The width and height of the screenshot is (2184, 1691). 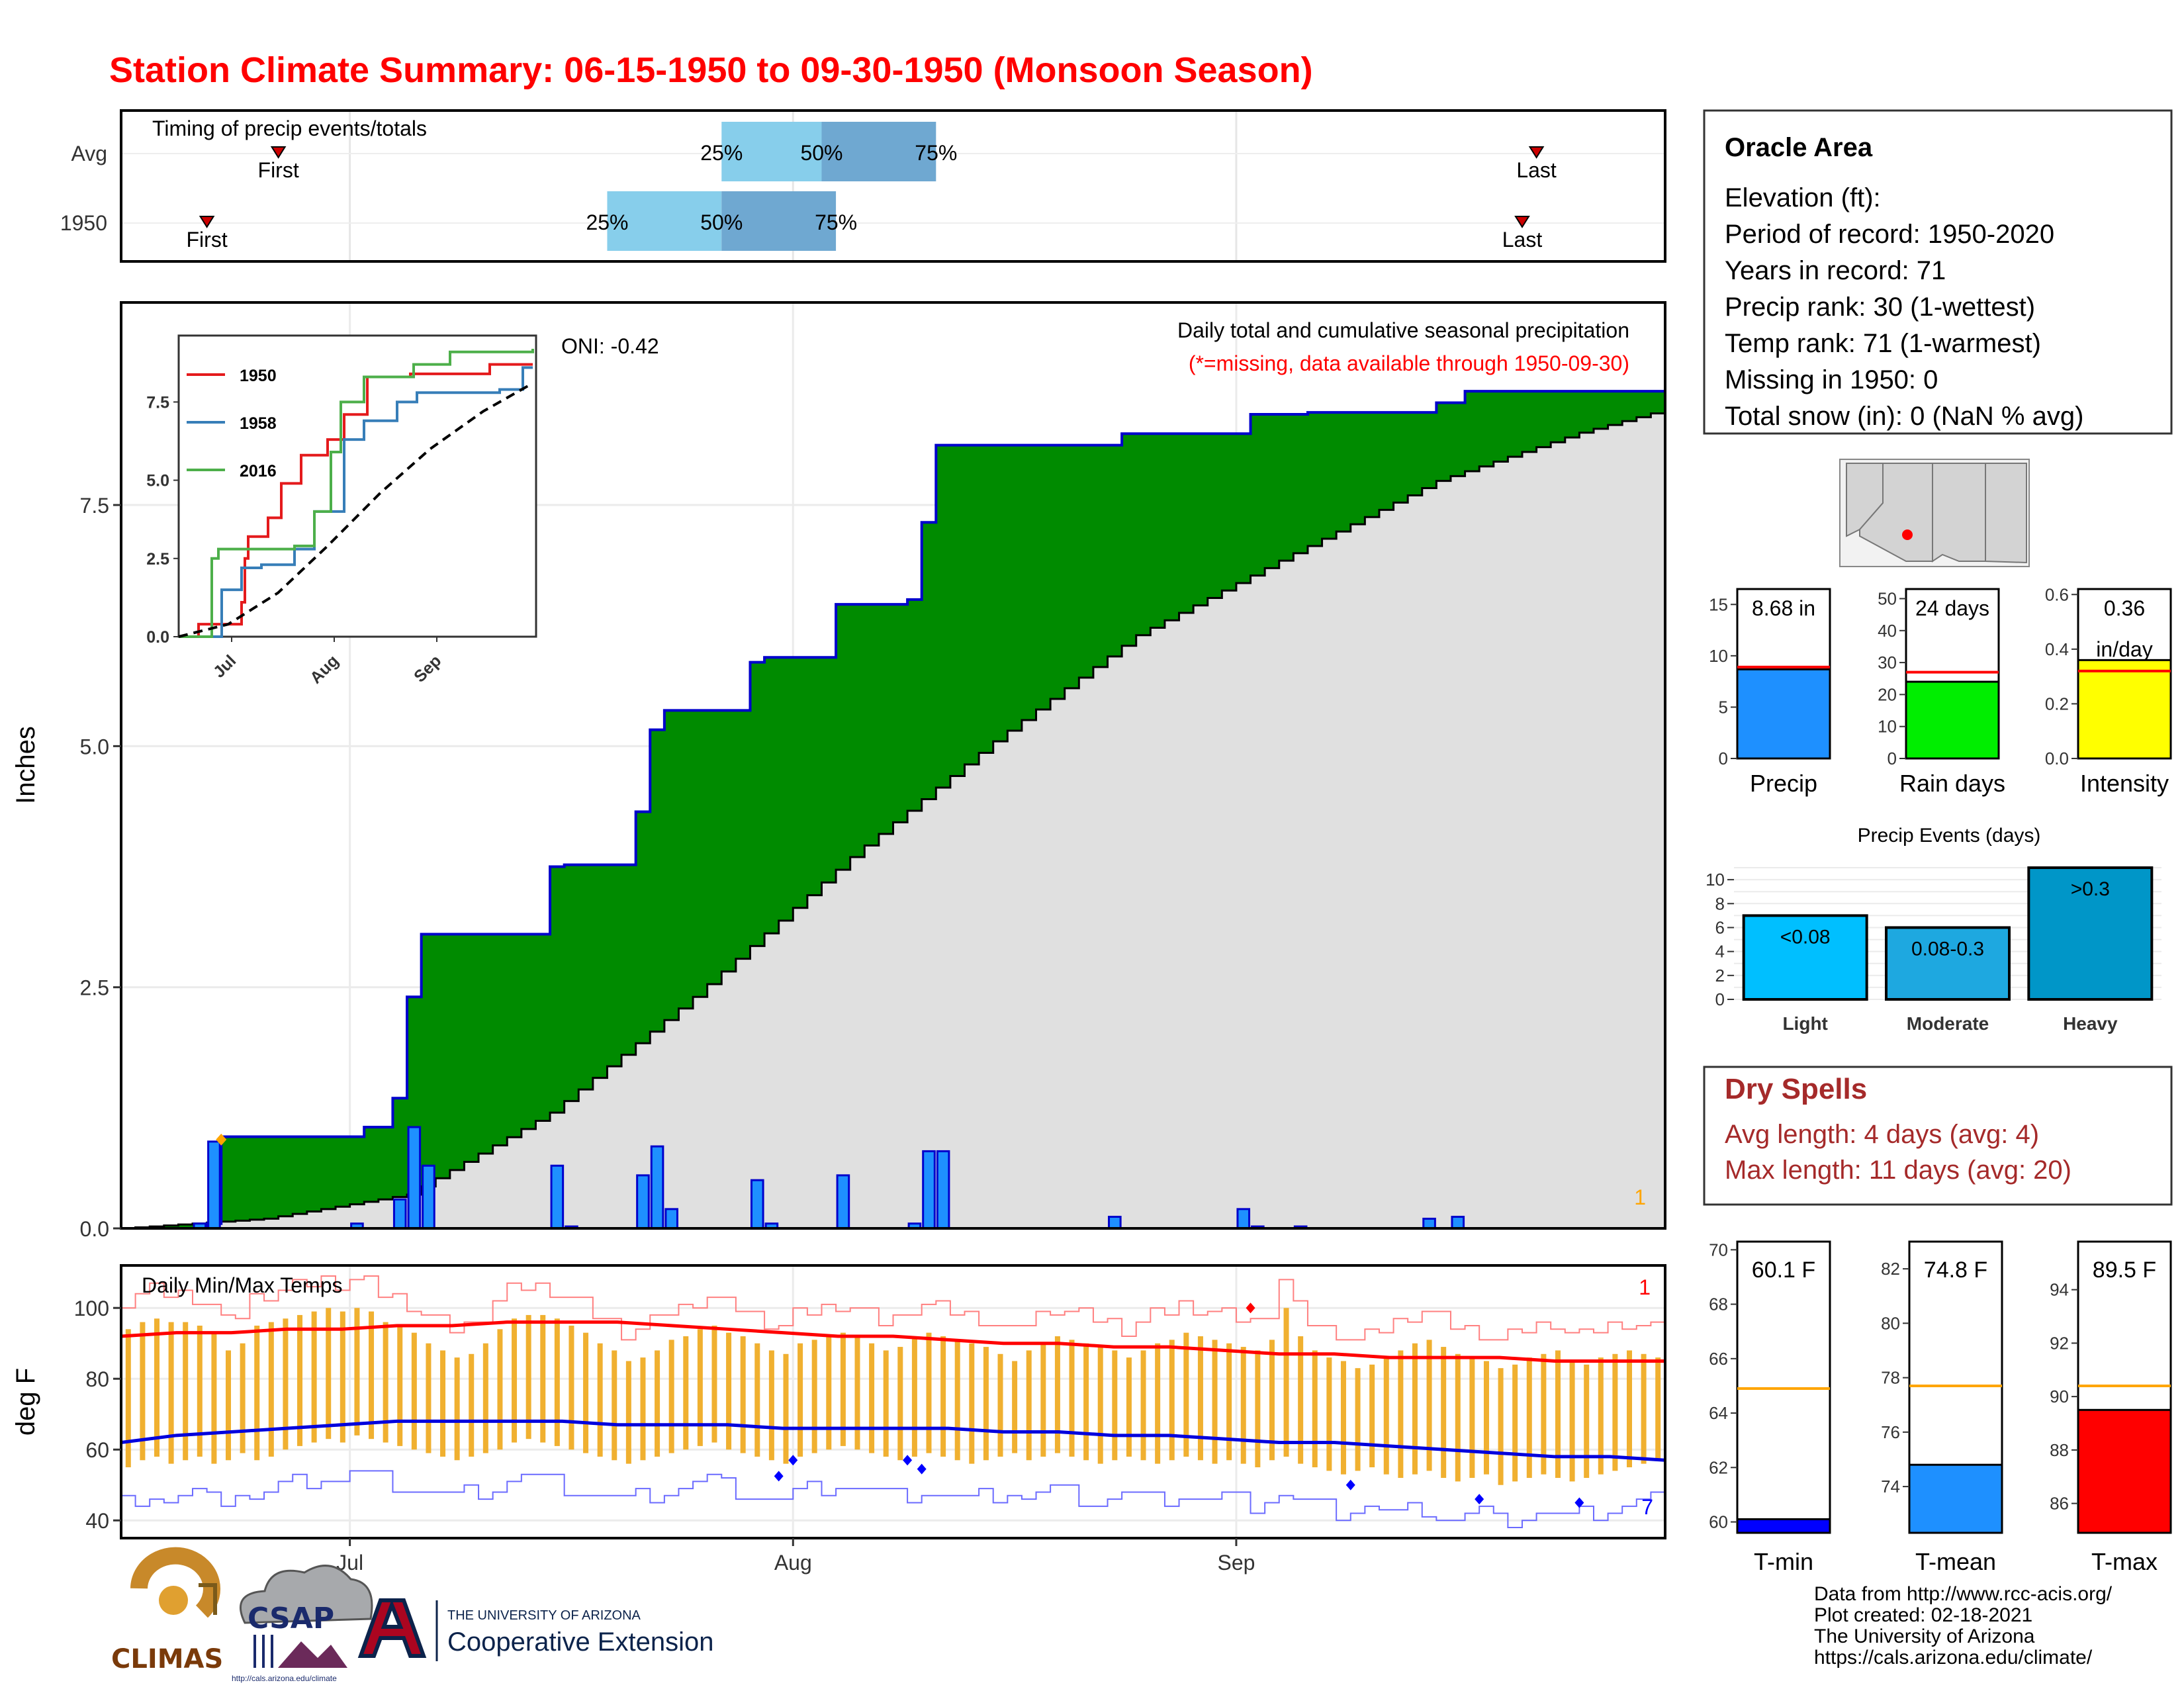 I want to click on inset-frame, so click(x=357, y=486).